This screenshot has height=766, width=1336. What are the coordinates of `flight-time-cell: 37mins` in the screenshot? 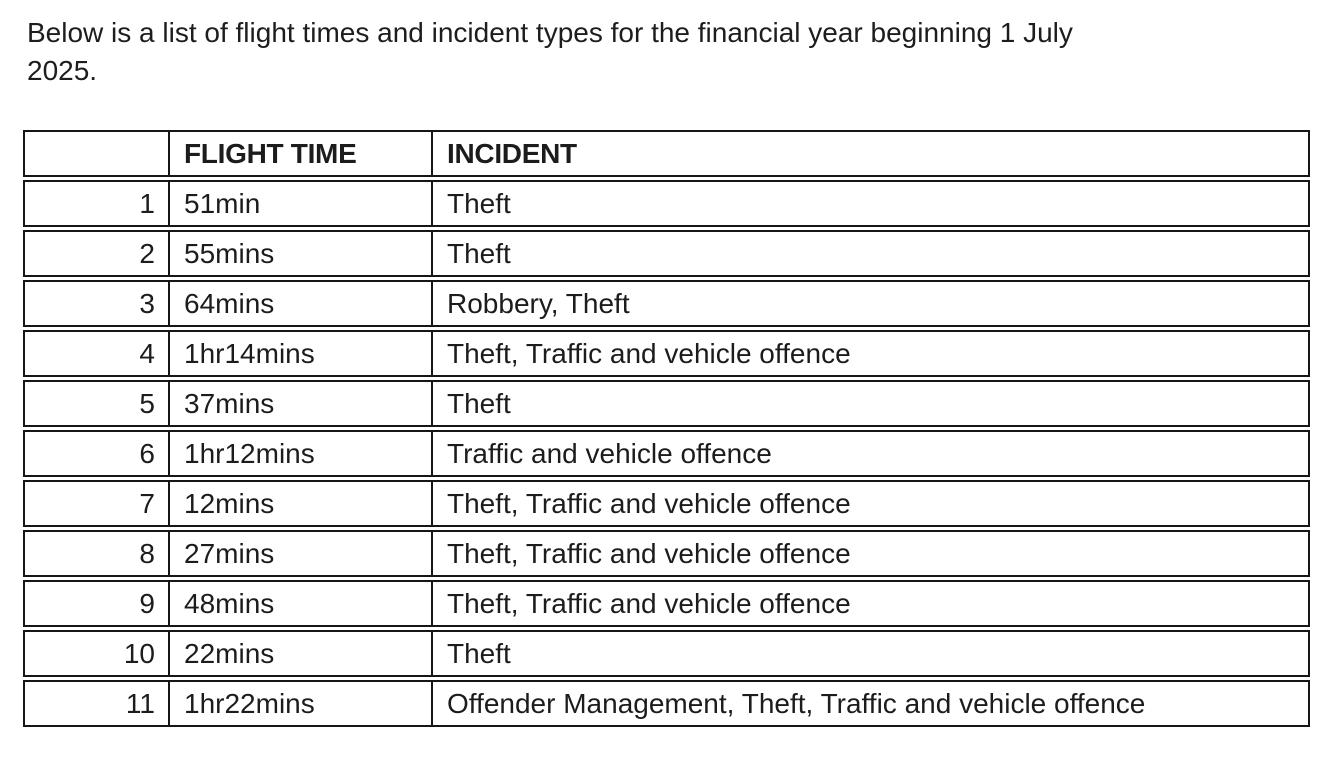 It's located at (301, 403).